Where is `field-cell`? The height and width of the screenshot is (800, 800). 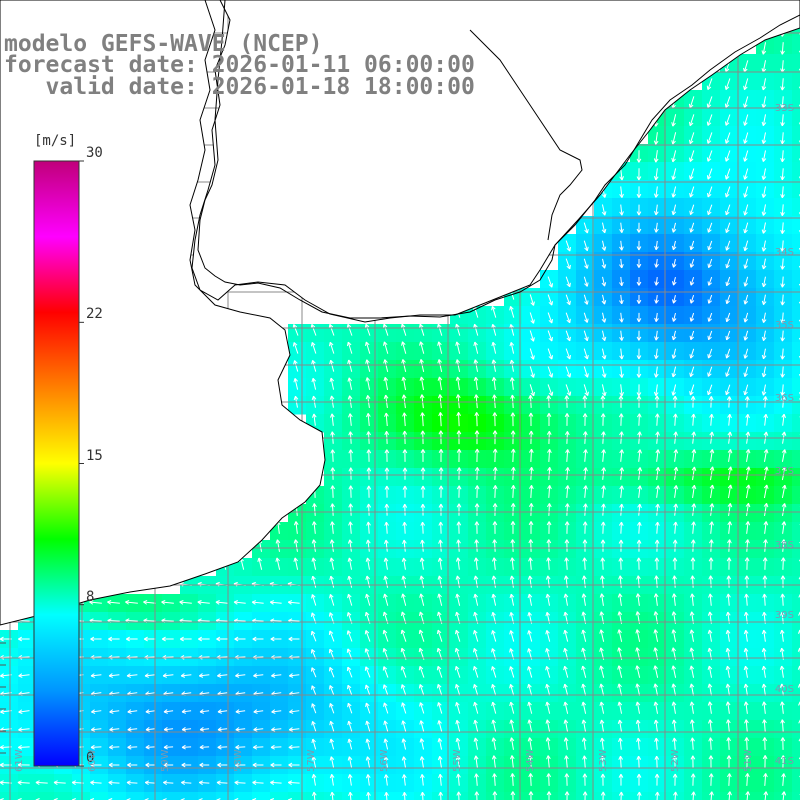
field-cell is located at coordinates (261, 796).